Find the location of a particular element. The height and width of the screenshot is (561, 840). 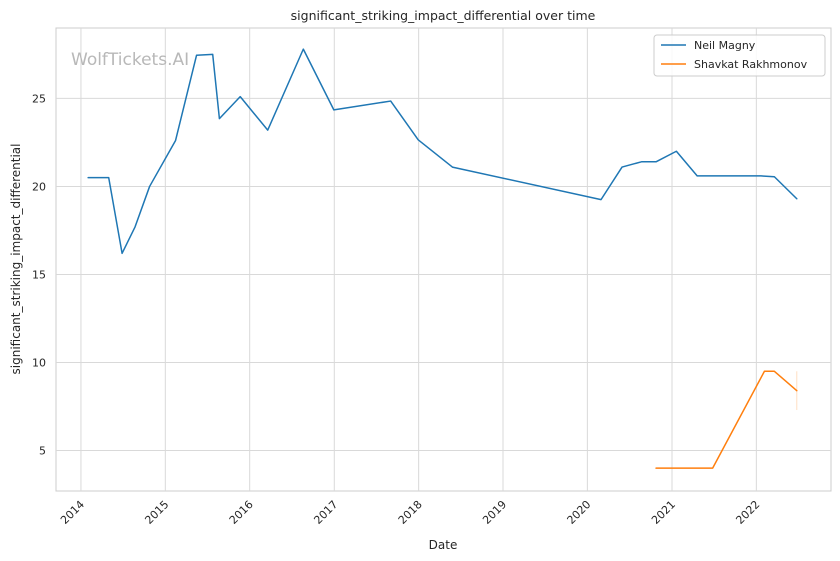

legend-label-neil-magny: Neil Magny is located at coordinates (725, 45).